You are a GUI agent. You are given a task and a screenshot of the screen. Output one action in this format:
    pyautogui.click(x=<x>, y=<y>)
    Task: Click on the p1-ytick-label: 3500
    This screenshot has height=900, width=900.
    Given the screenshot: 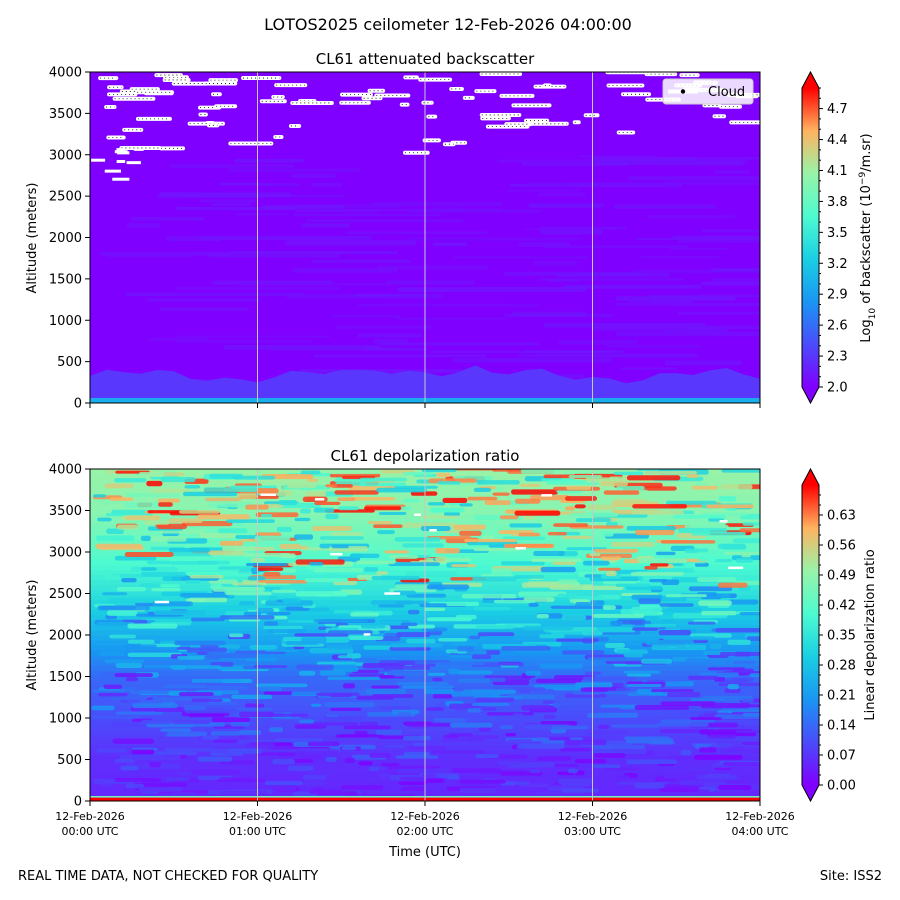 What is the action you would take?
    pyautogui.click(x=65, y=114)
    